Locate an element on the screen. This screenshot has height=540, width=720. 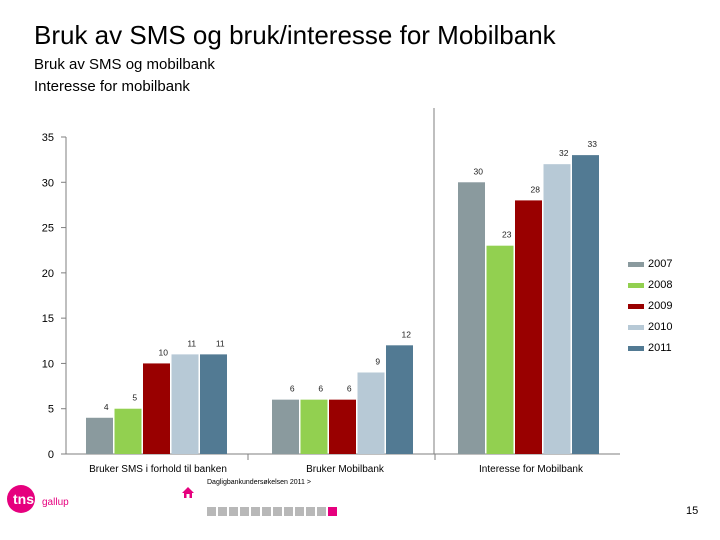
logo-circle-icon is located at coordinates (21, 499).